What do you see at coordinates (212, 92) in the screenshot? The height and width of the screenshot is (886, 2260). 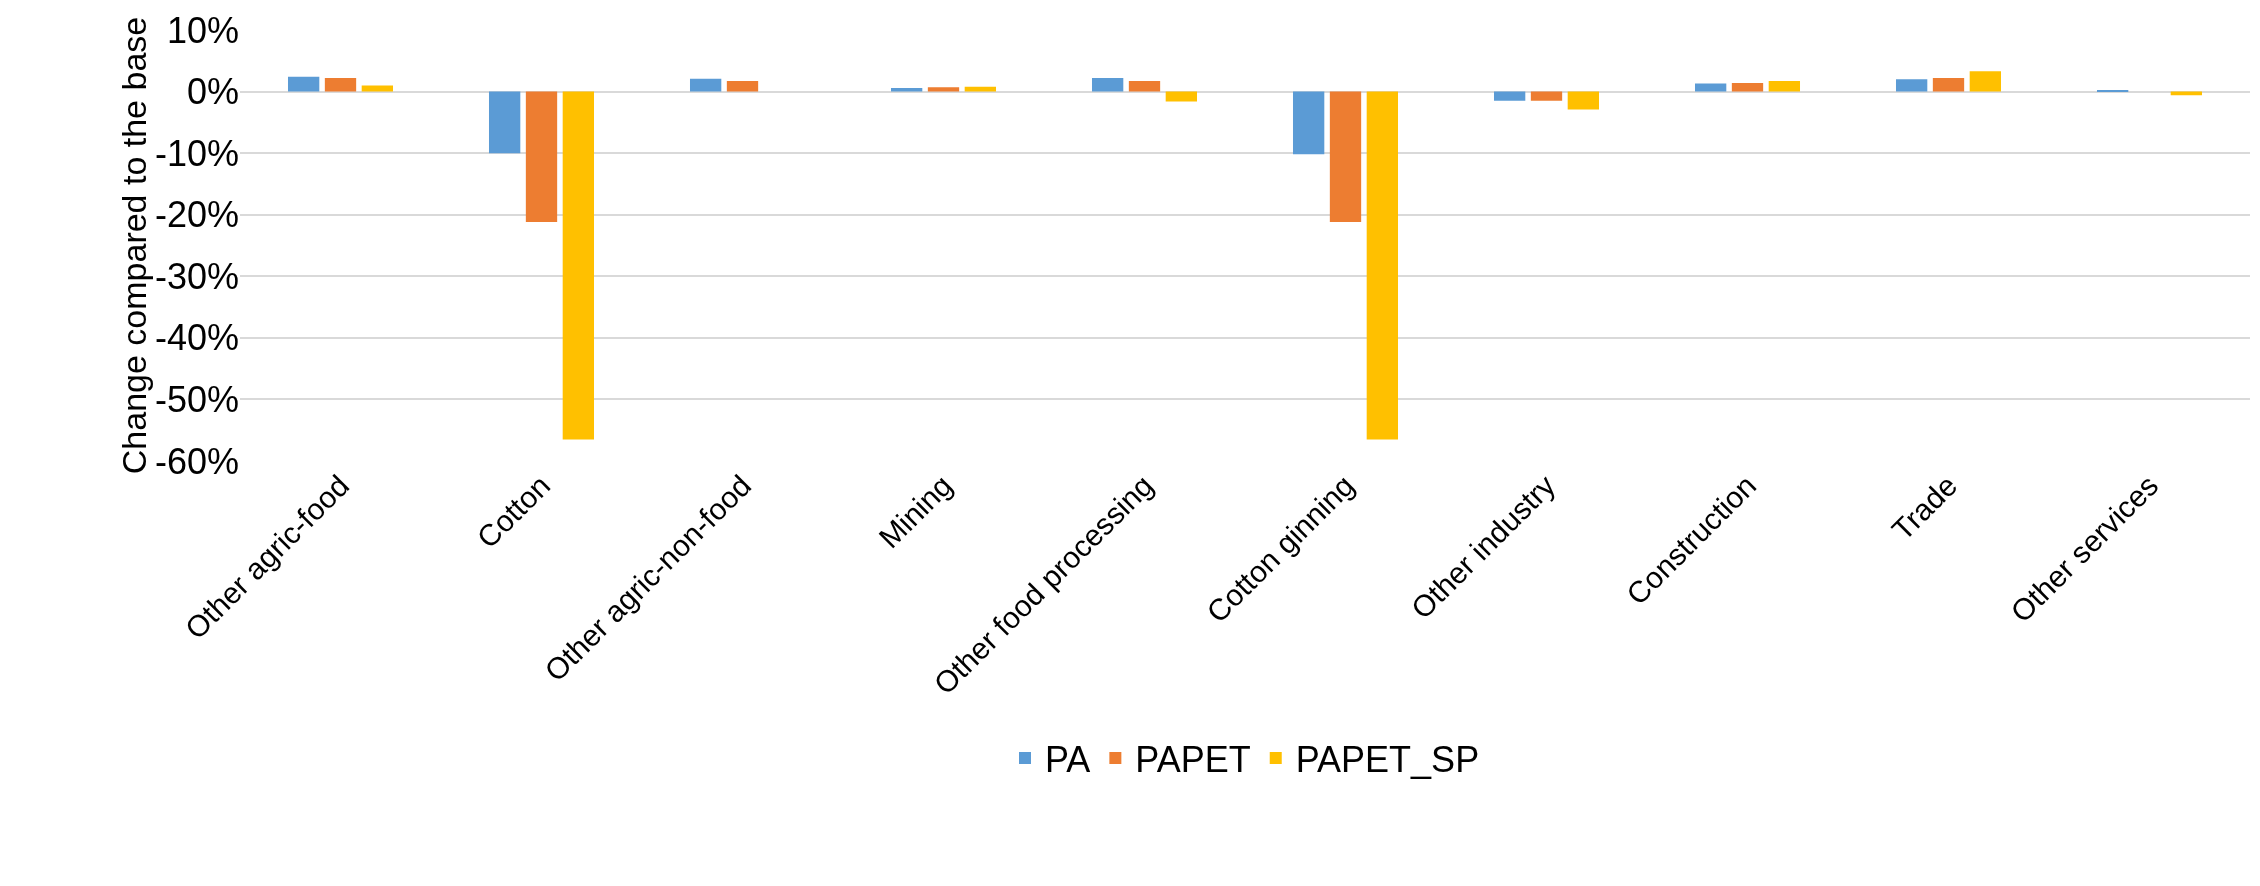 I see `y-tick-label: 0%` at bounding box center [212, 92].